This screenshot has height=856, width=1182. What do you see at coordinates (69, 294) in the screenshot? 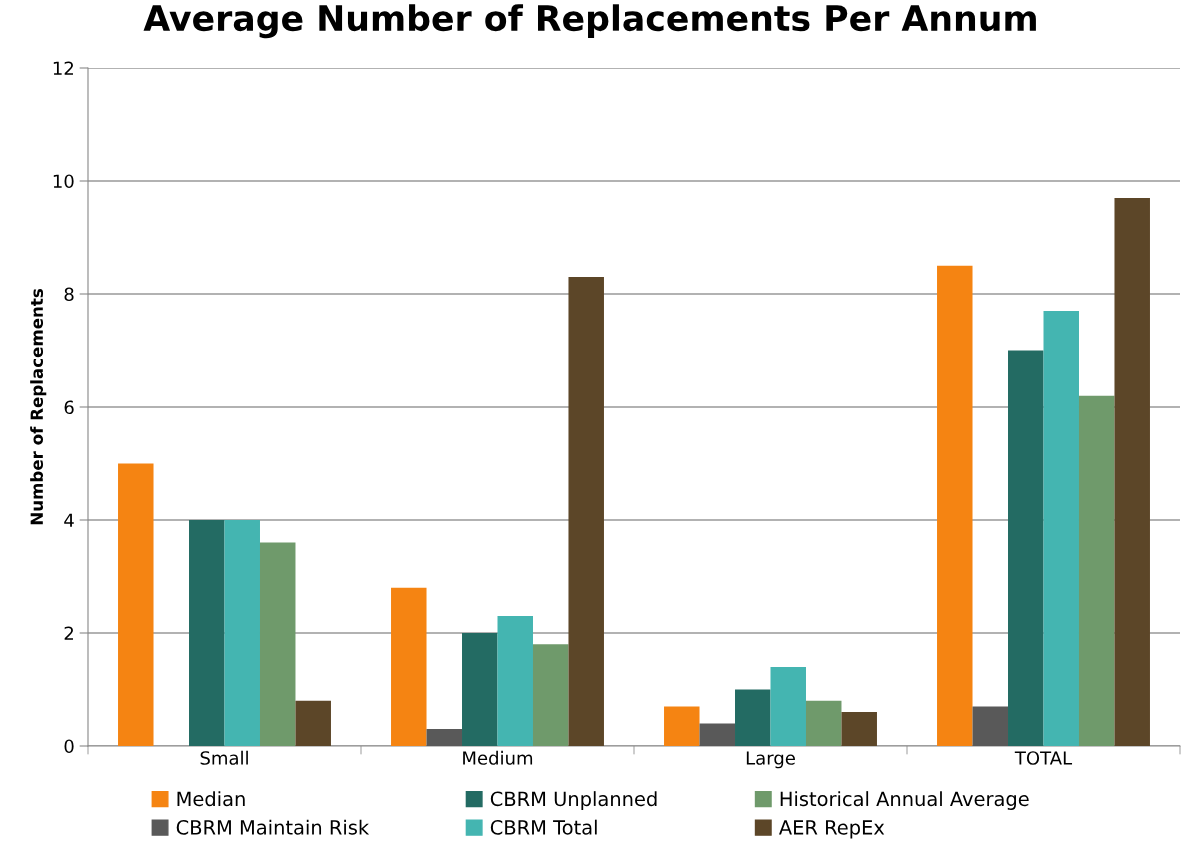
I see `y-tick-label: 8` at bounding box center [69, 294].